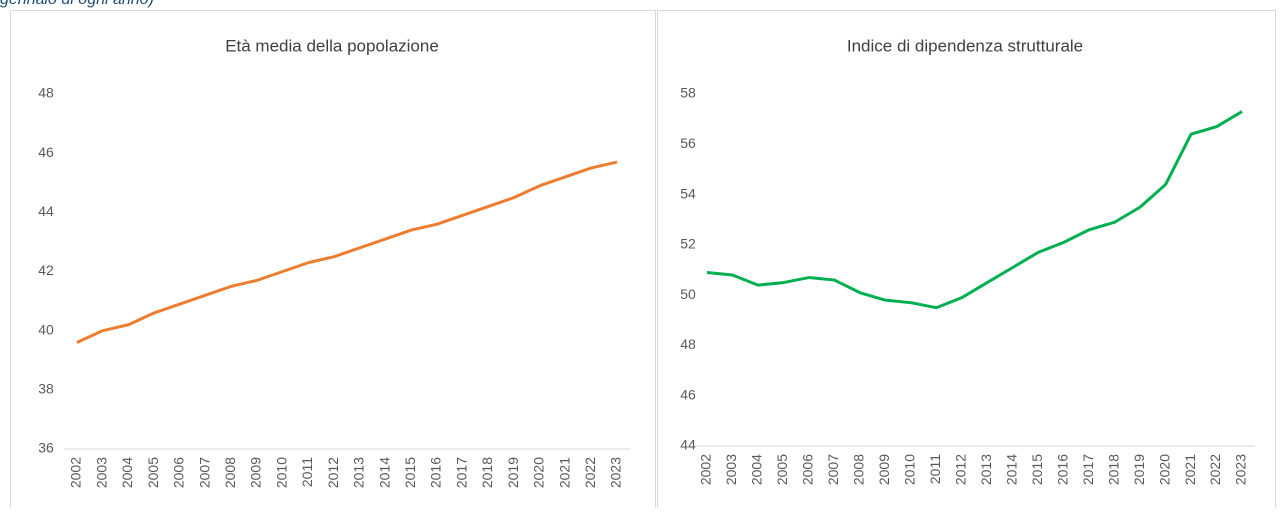  Describe the element at coordinates (46, 389) in the screenshot. I see `y-tick-label: 38` at that location.